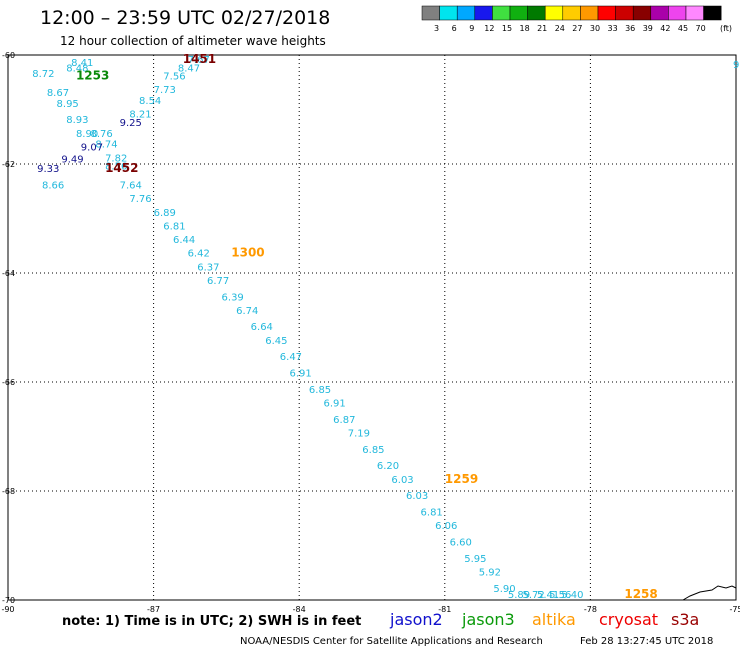 This screenshot has width=740, height=654. What do you see at coordinates (92, 147) in the screenshot?
I see `swh-value: 9.07` at bounding box center [92, 147].